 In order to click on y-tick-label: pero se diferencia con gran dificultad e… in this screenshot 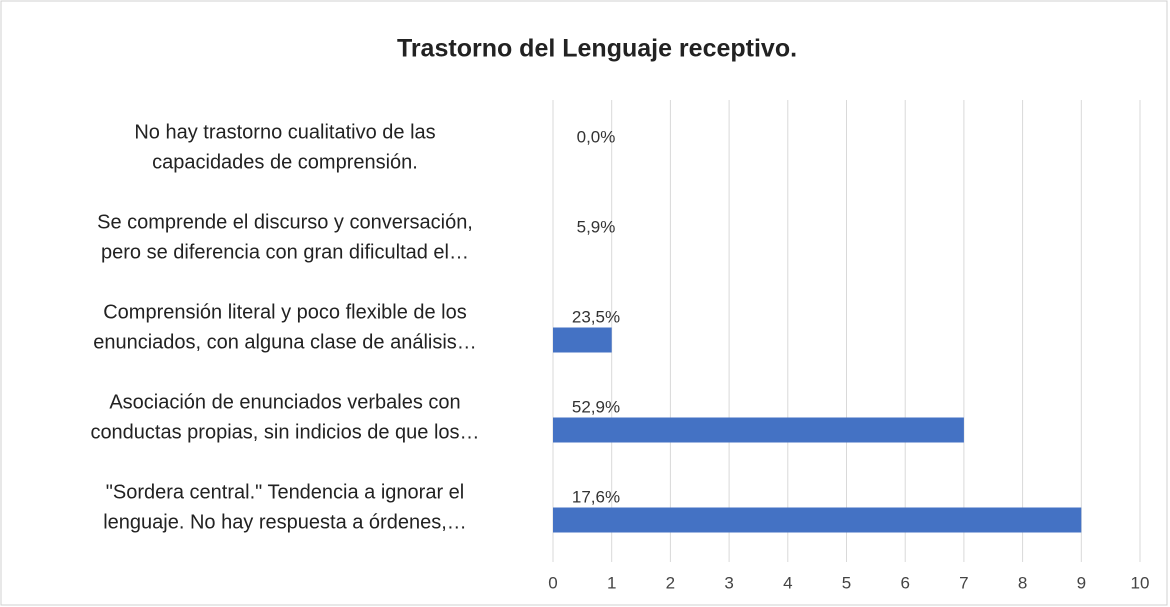, I will do `click(285, 252)`.